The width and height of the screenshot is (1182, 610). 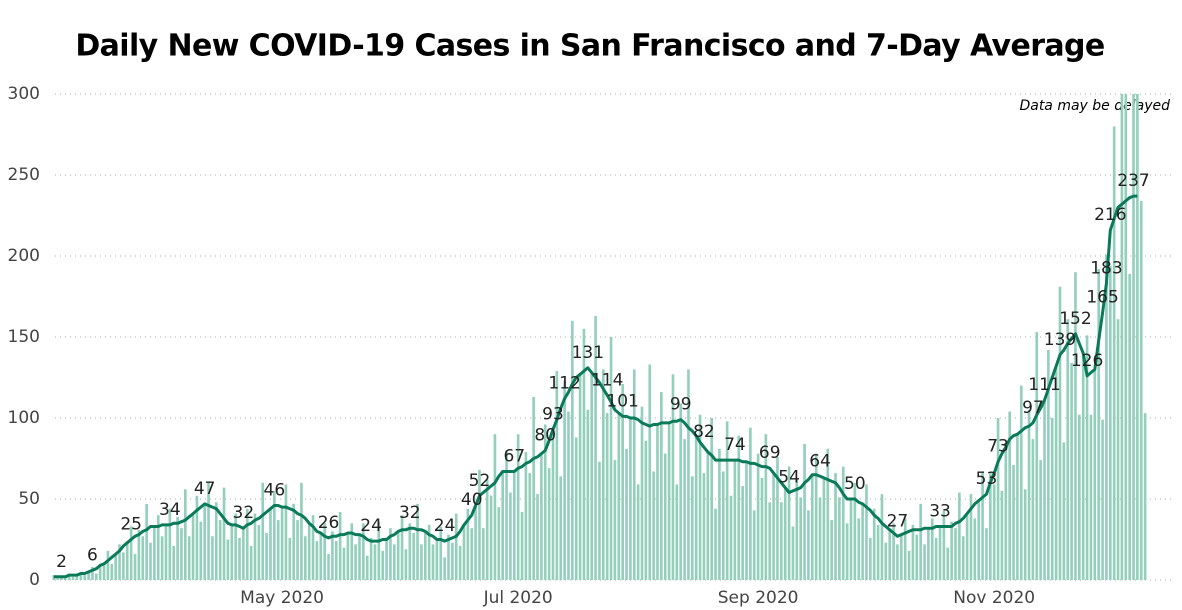 What do you see at coordinates (24, 94) in the screenshot?
I see `y-tick-label: 300` at bounding box center [24, 94].